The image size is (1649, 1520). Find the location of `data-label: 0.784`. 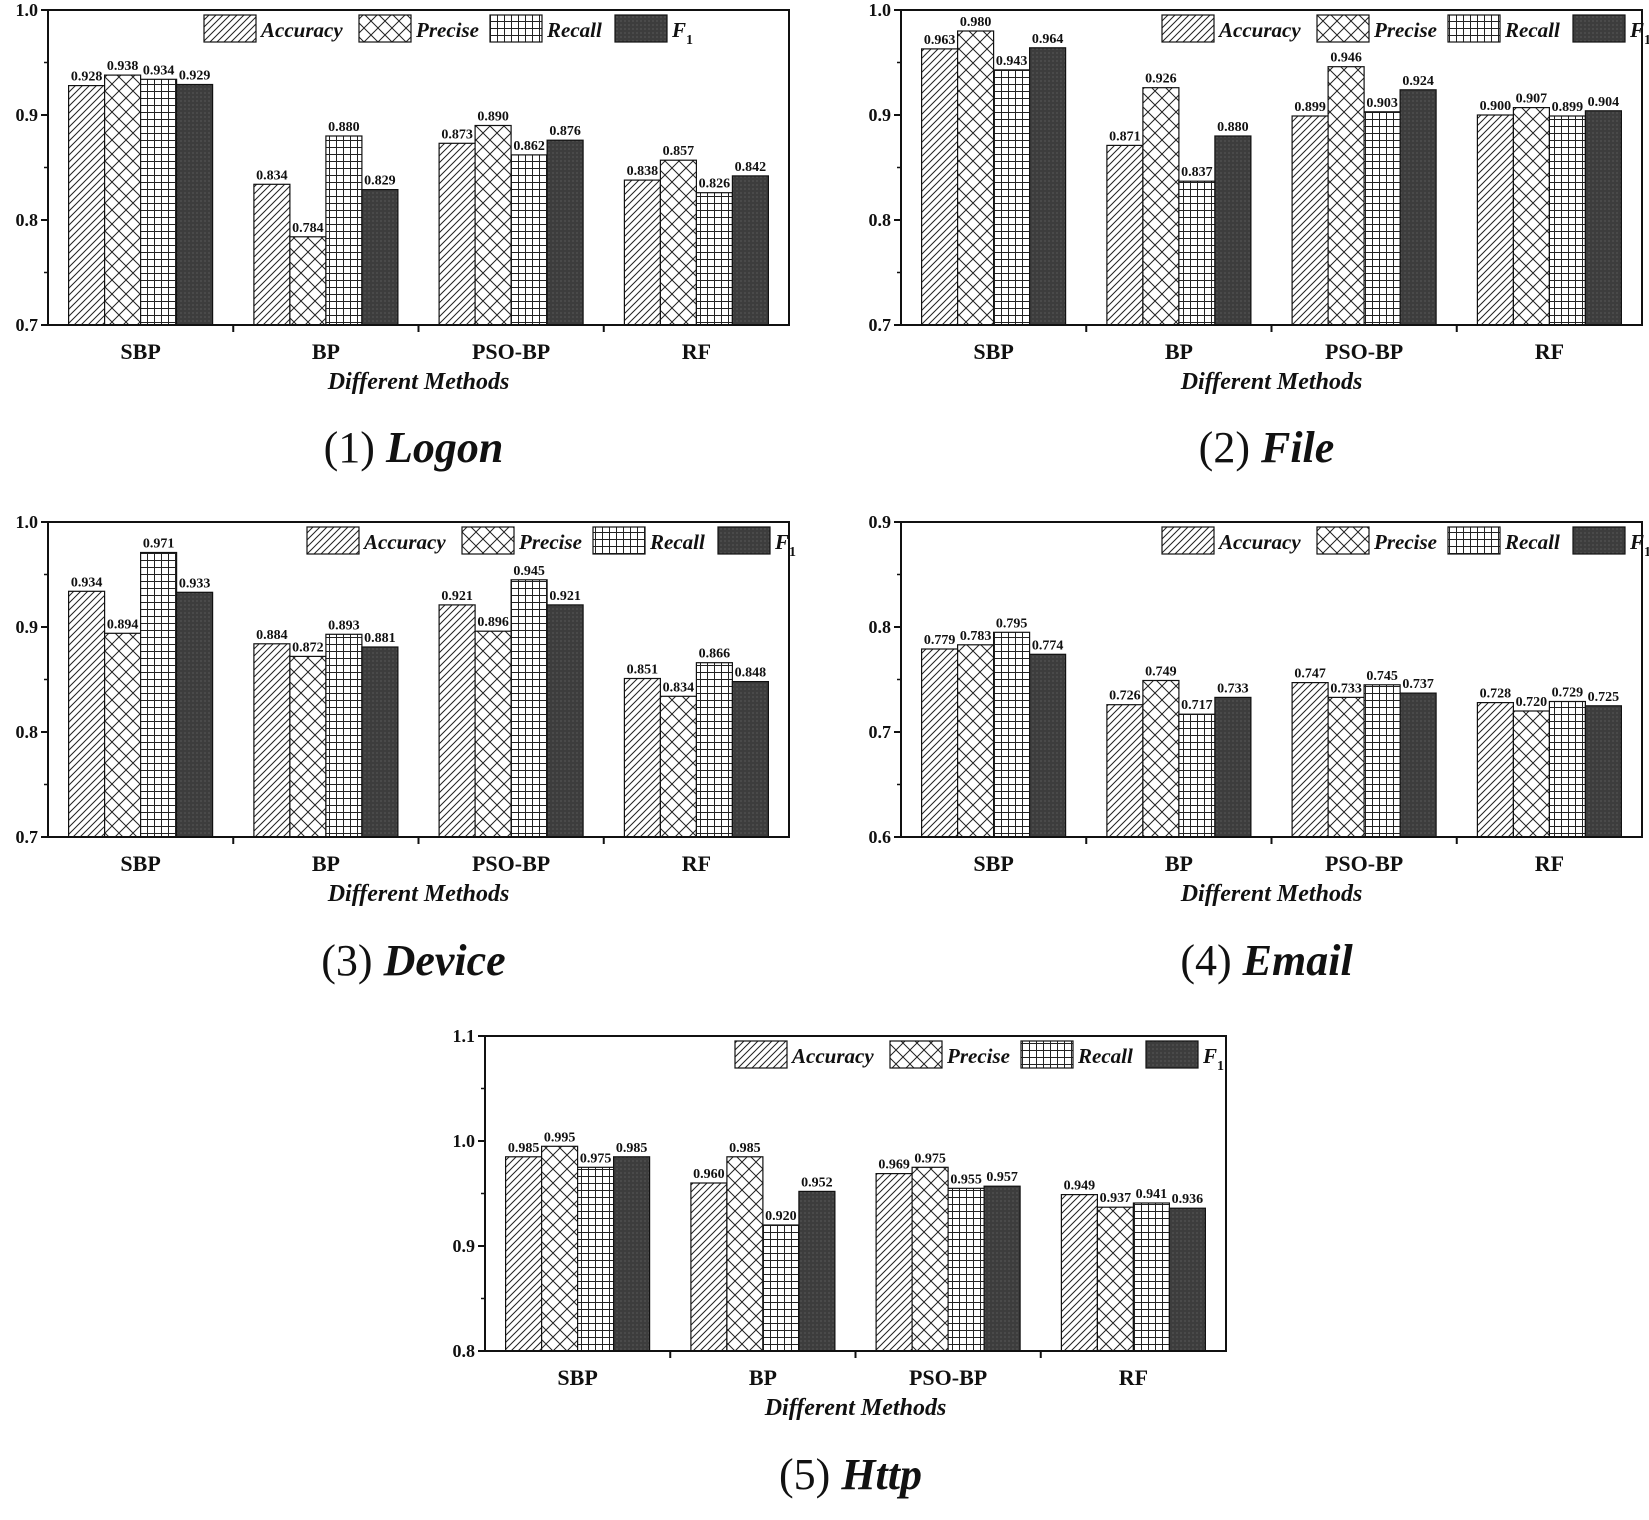

data-label: 0.784 is located at coordinates (308, 228).